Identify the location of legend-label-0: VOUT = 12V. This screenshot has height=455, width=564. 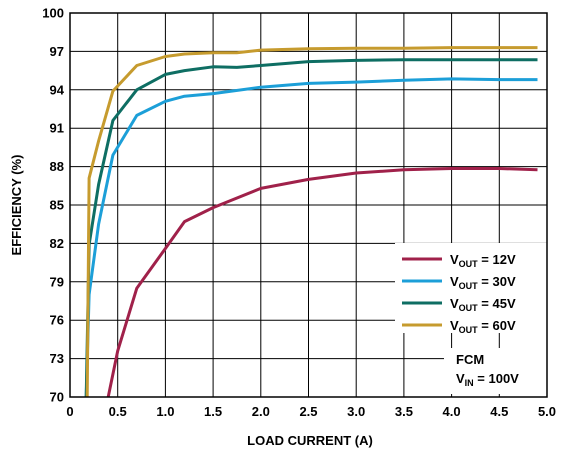
(483, 260).